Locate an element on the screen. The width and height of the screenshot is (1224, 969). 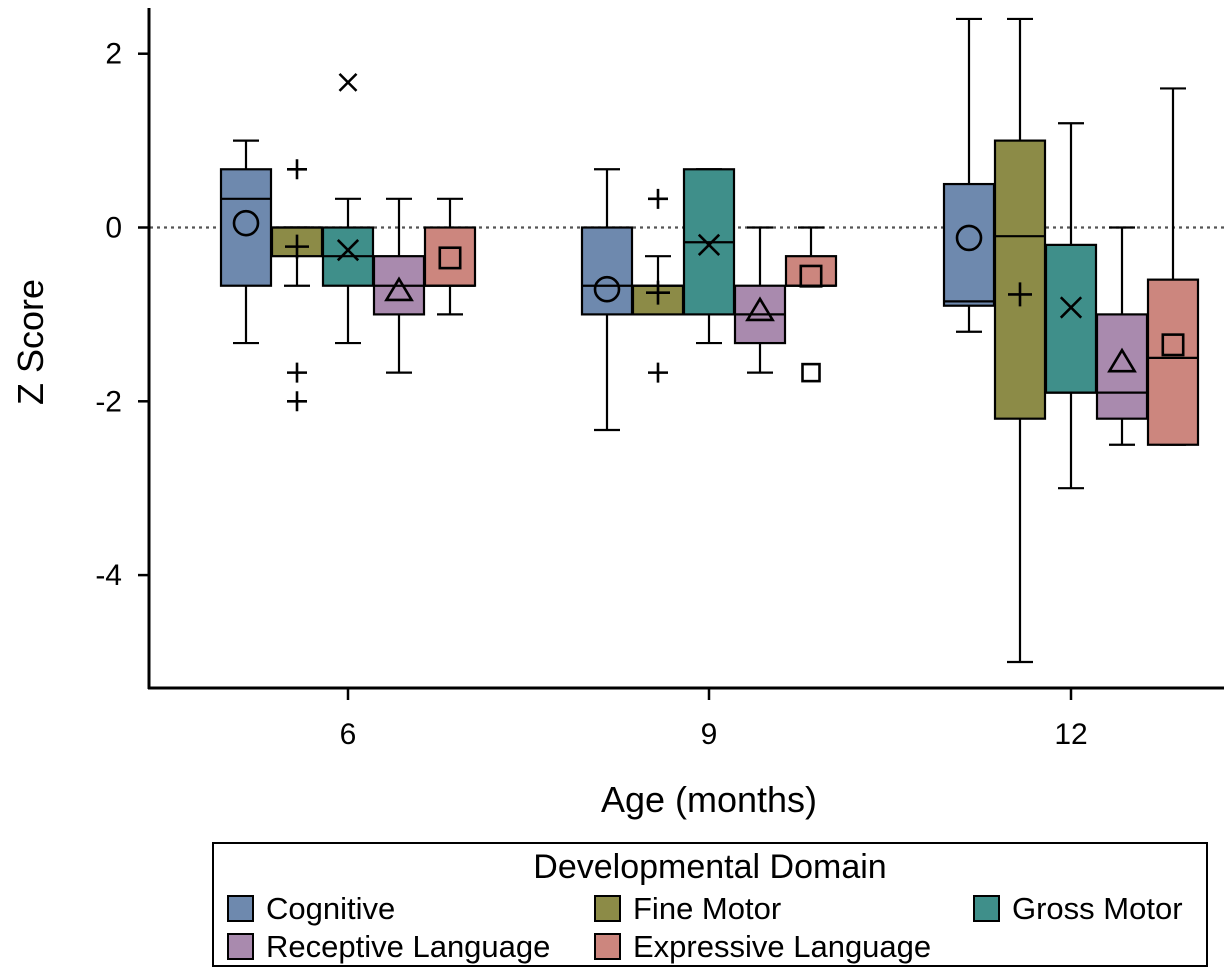
legend-item: Cognitive is located at coordinates (311, 908).